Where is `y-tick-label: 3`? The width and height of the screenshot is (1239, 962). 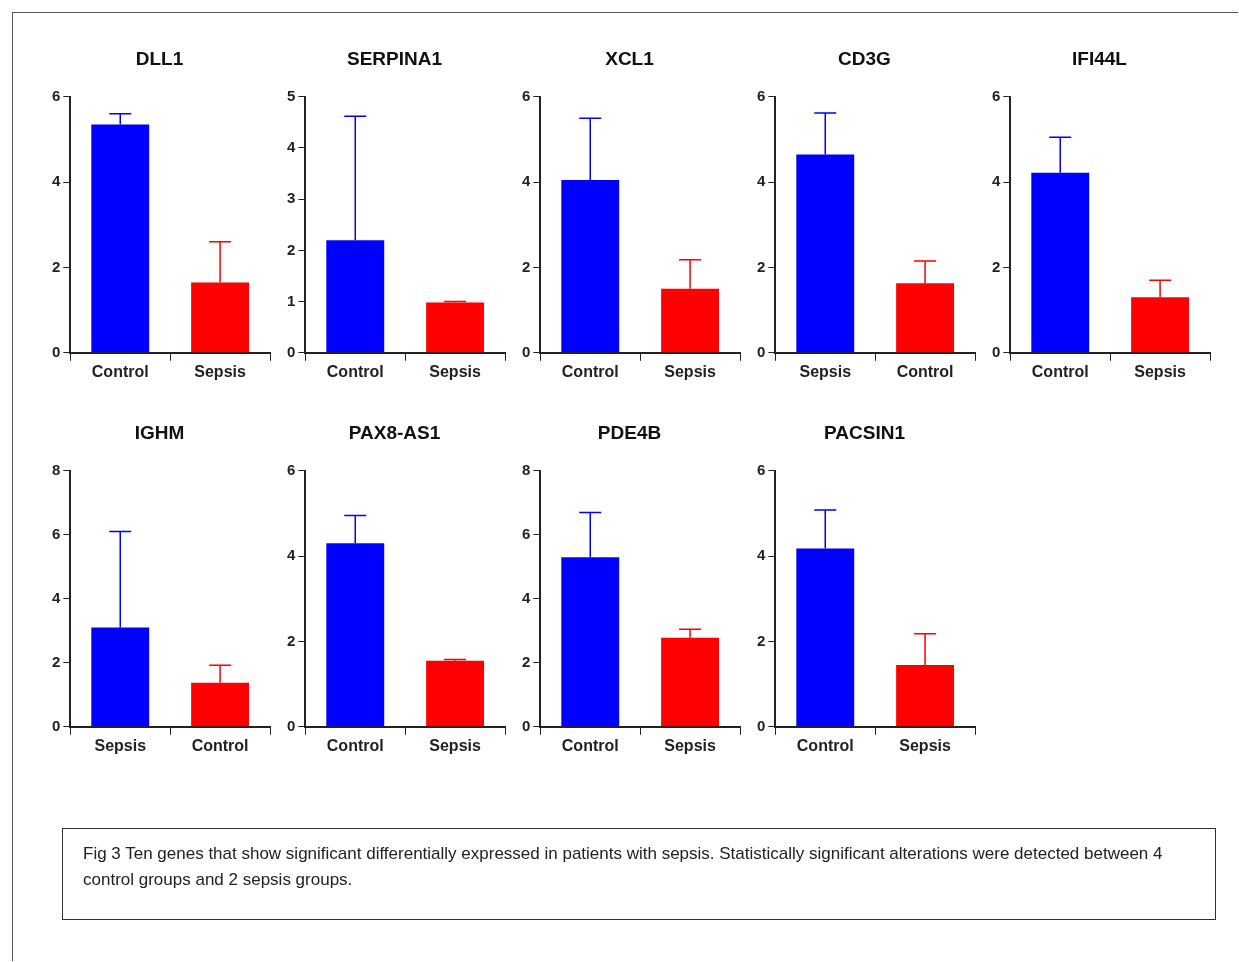 y-tick-label: 3 is located at coordinates (291, 198).